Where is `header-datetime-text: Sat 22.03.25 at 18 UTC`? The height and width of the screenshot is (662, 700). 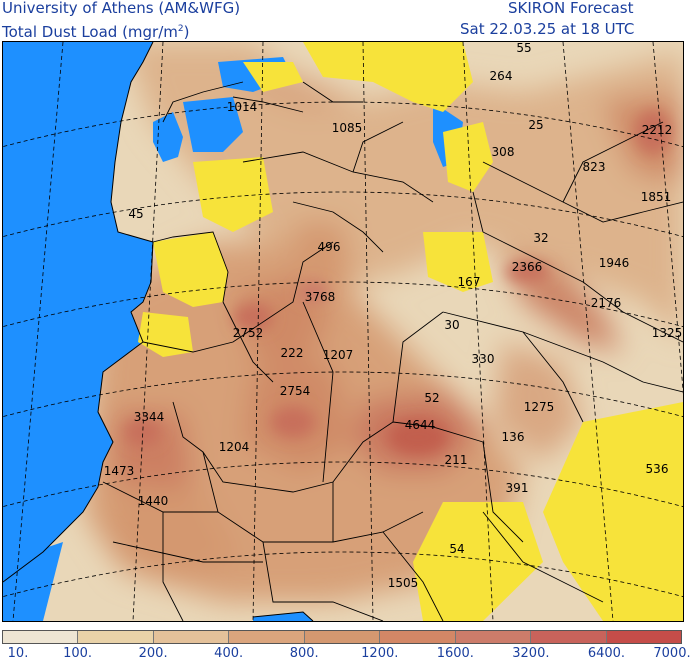 header-datetime-text: Sat 22.03.25 at 18 UTC is located at coordinates (547, 29).